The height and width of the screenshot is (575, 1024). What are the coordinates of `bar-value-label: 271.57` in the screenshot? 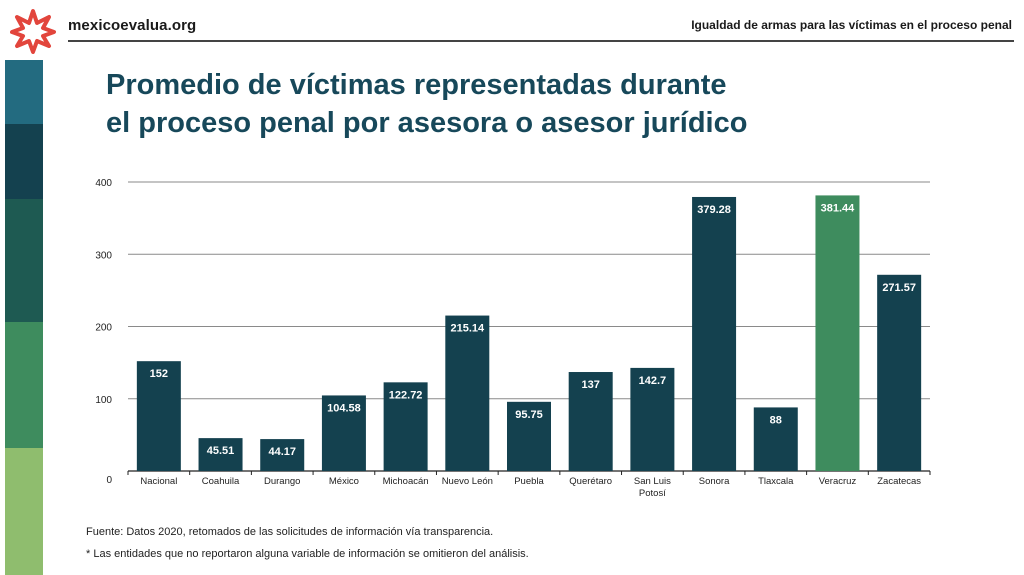 It's located at (899, 288).